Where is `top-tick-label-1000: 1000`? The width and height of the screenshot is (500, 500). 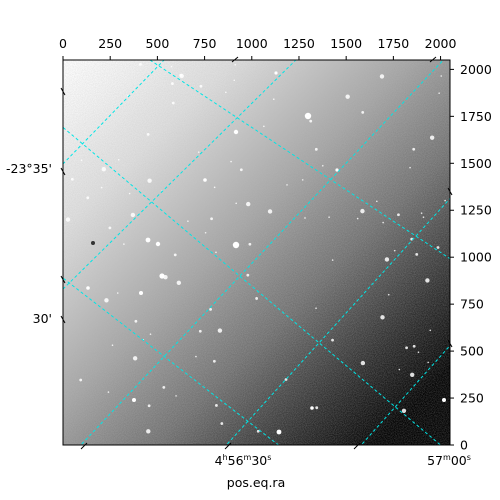 top-tick-label-1000: 1000 is located at coordinates (252, 43).